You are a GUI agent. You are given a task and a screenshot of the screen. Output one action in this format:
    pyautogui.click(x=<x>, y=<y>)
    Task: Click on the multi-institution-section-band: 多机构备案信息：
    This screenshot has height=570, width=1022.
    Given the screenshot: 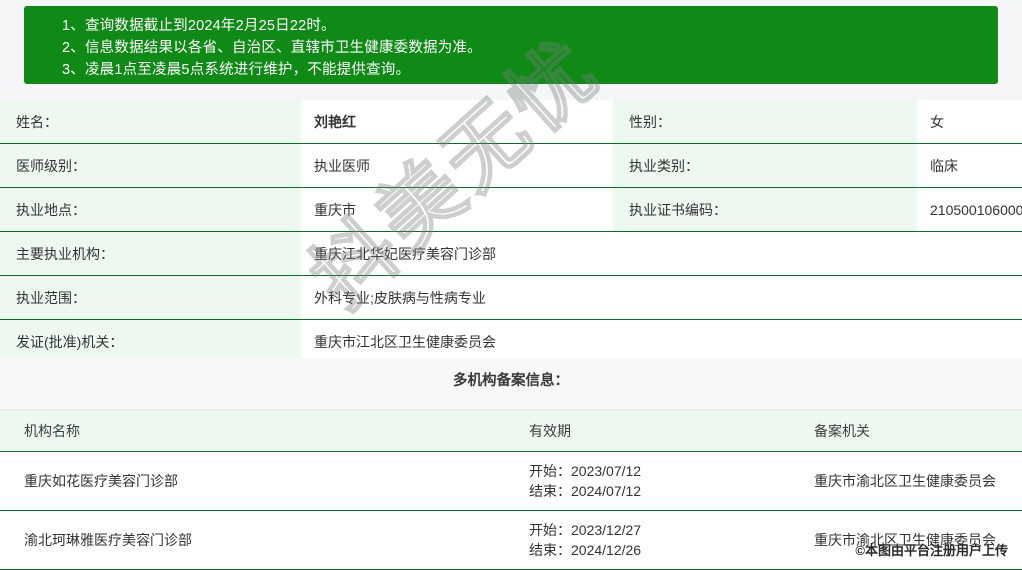 What is the action you would take?
    pyautogui.click(x=511, y=384)
    